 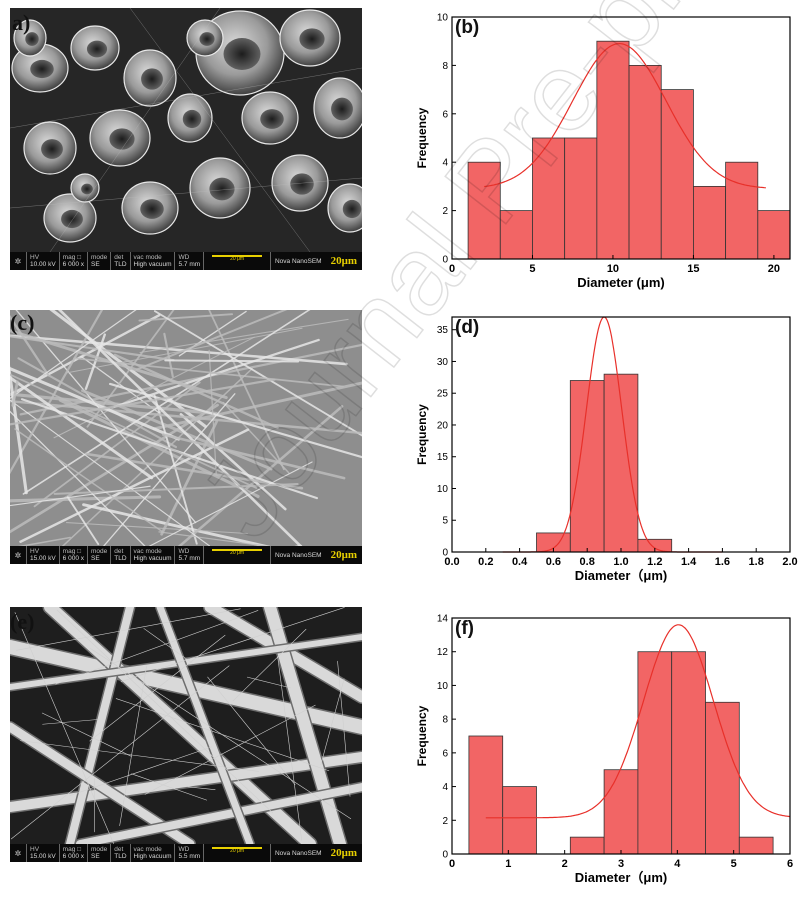 What do you see at coordinates (186, 130) in the screenshot?
I see `sem-micrograph-a` at bounding box center [186, 130].